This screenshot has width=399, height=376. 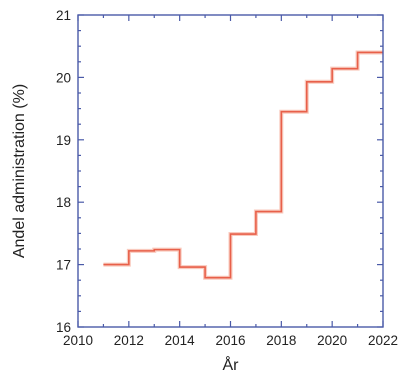 What do you see at coordinates (63, 327) in the screenshot?
I see `y-tick-label: 16` at bounding box center [63, 327].